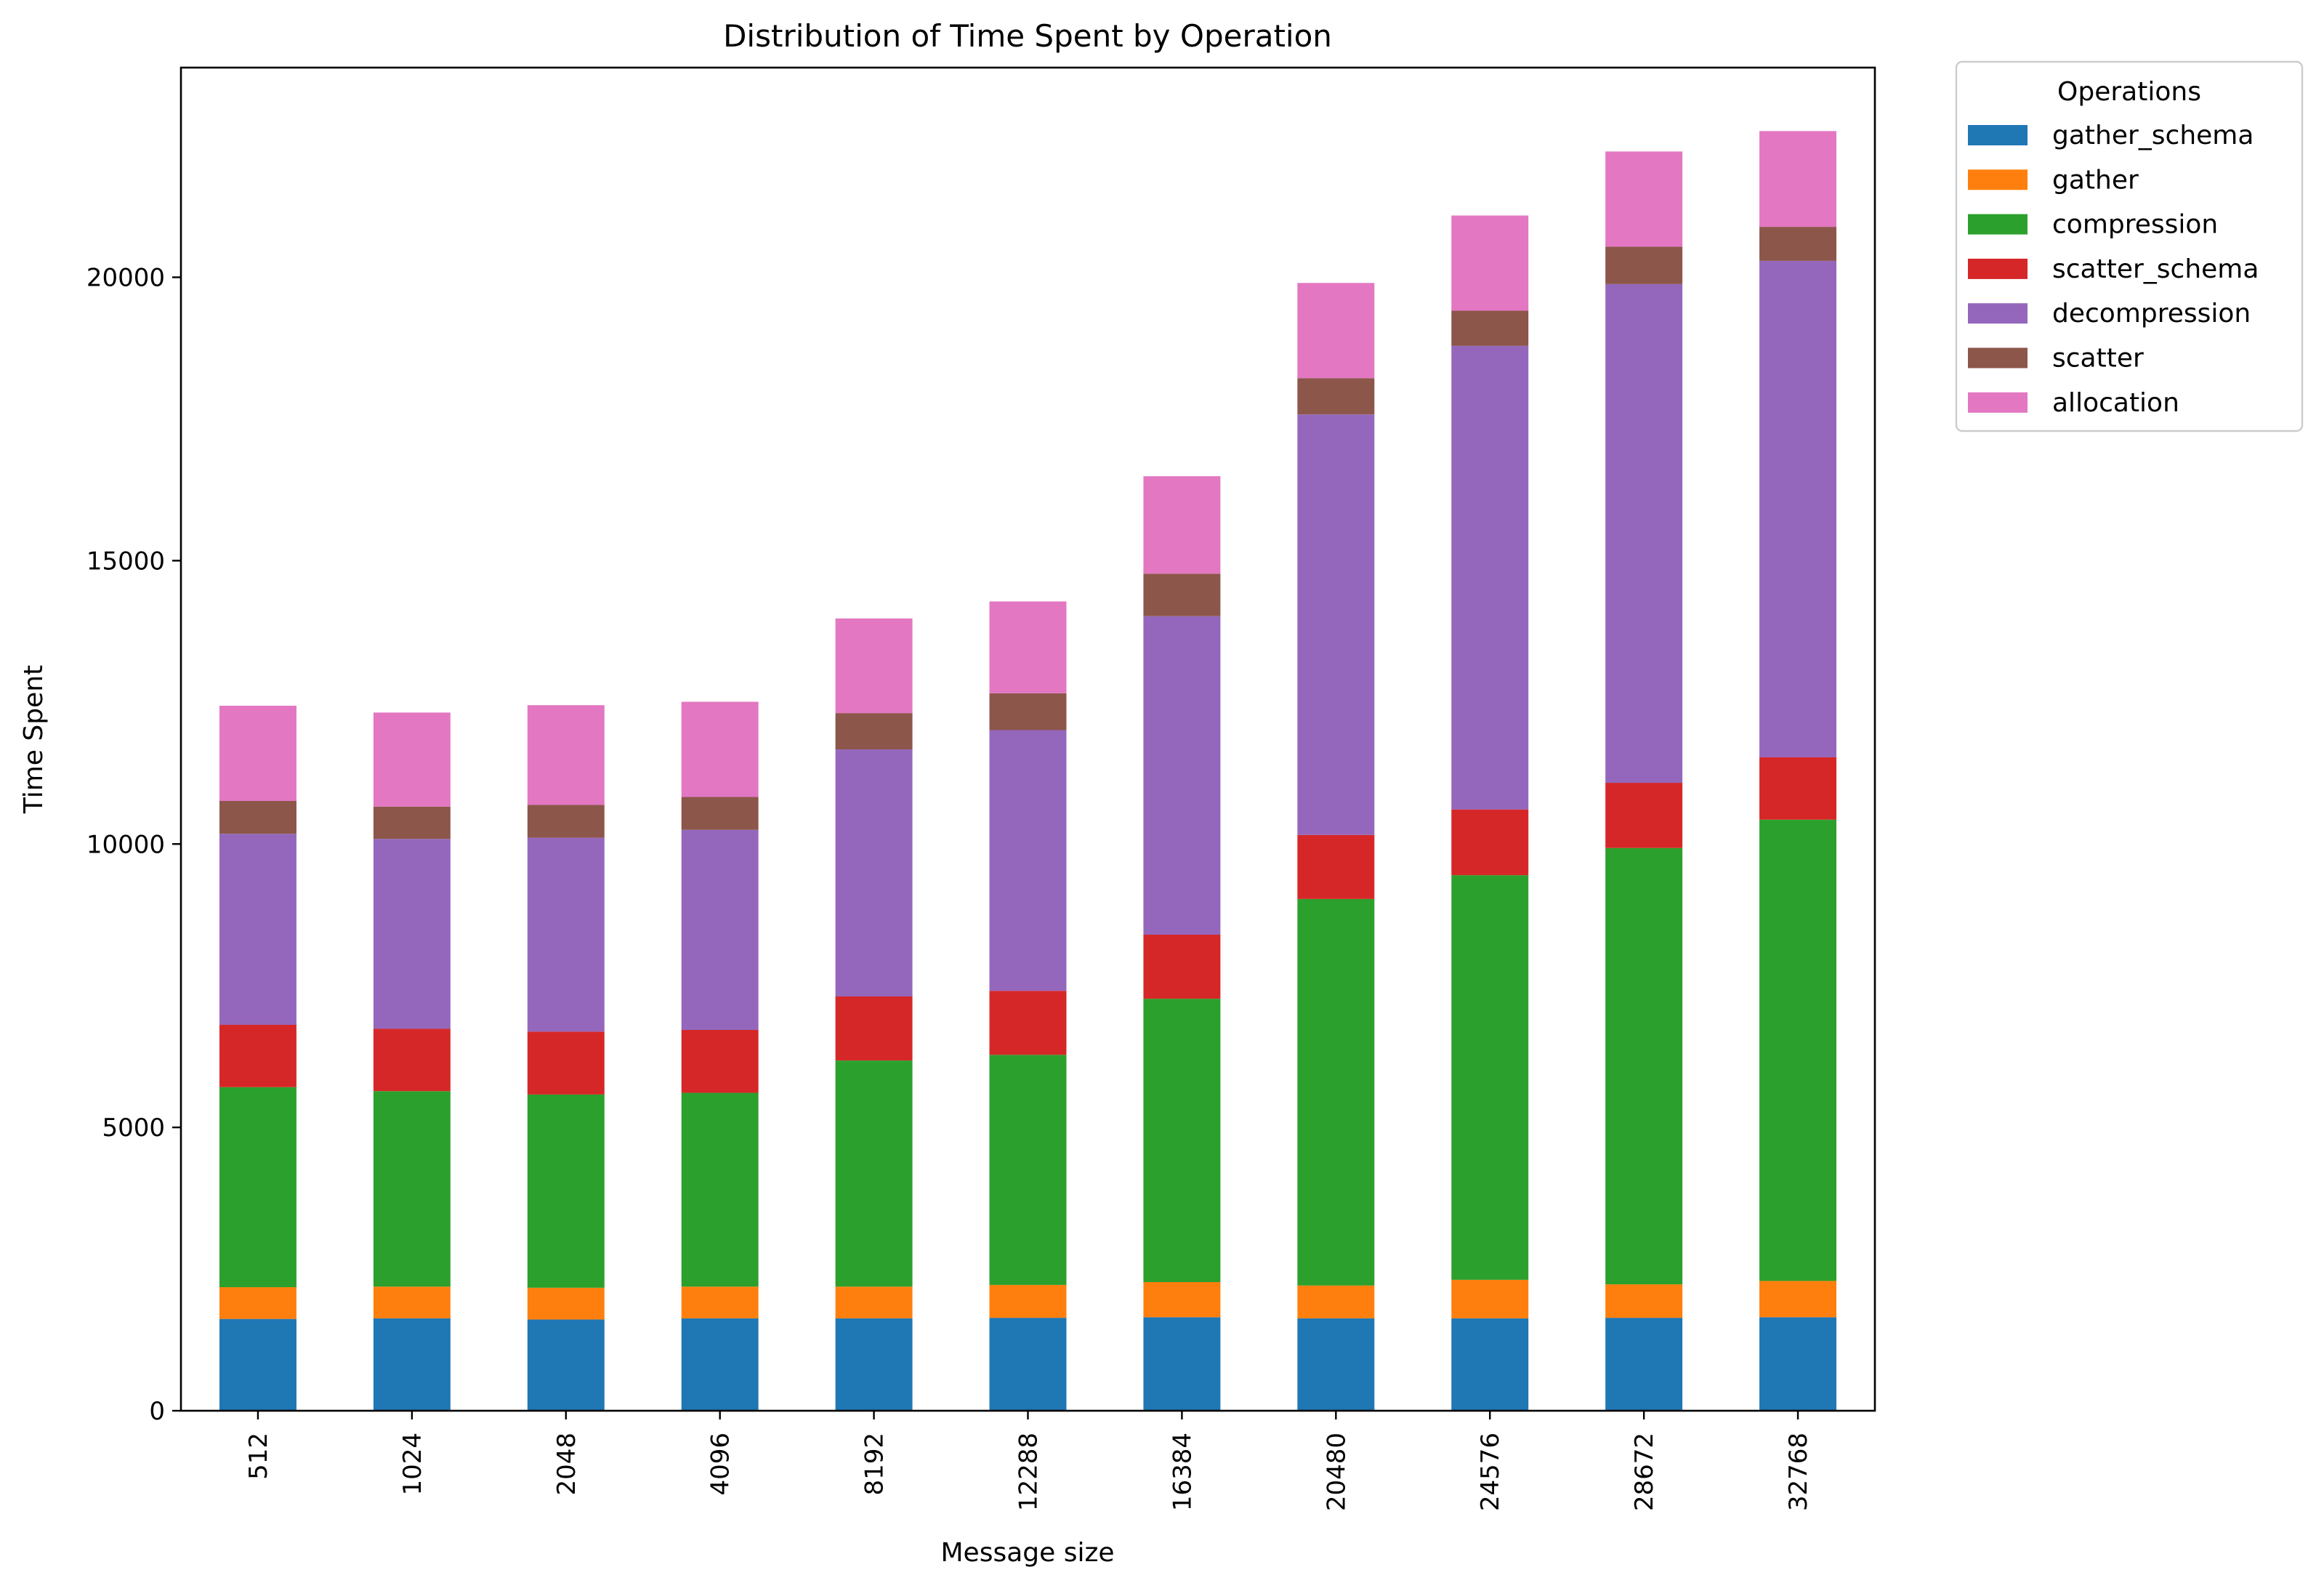  Describe the element at coordinates (1799, 1472) in the screenshot. I see `x-tick-label: 32768` at that location.